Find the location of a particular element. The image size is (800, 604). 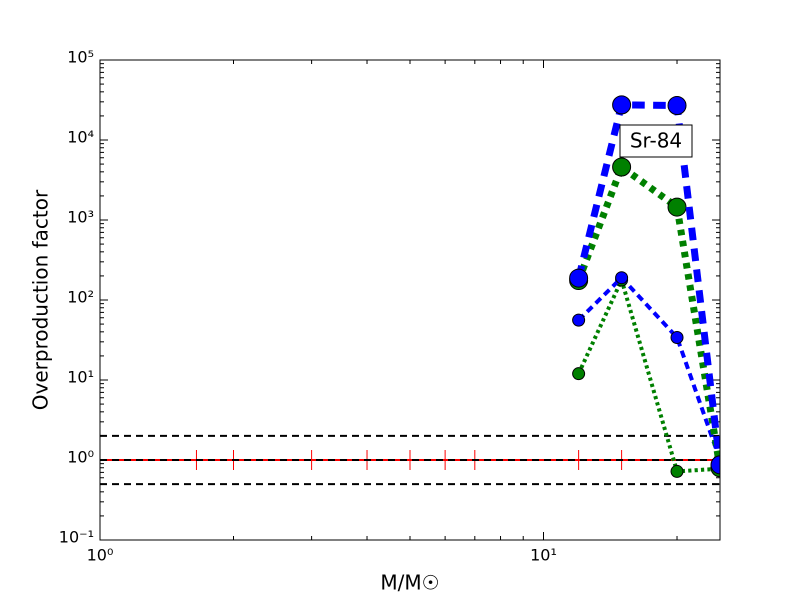

y-tick-label: 10¹ is located at coordinates (80, 377).